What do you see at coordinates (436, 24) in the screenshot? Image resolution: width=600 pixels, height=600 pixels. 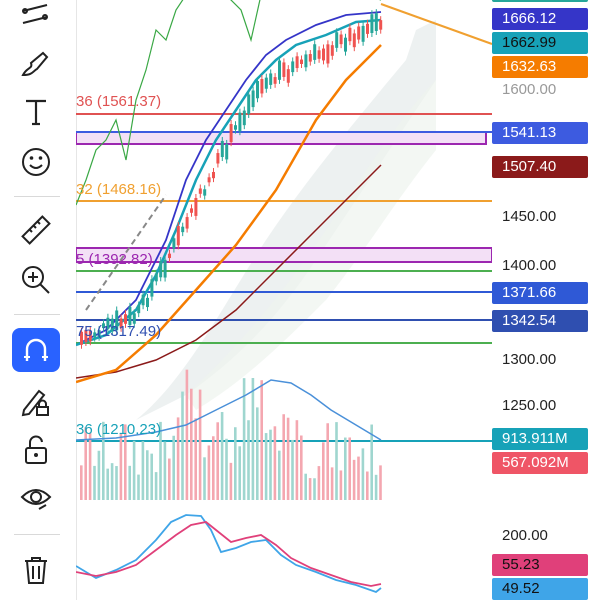 I see `trend-line-orange` at bounding box center [436, 24].